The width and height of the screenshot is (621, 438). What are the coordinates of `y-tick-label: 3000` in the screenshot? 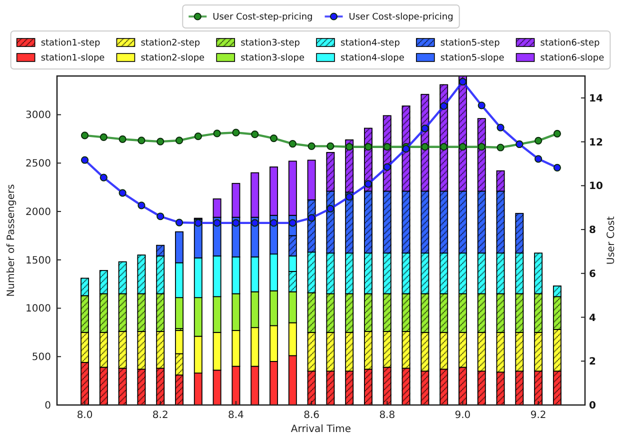 It's located at (38, 116).